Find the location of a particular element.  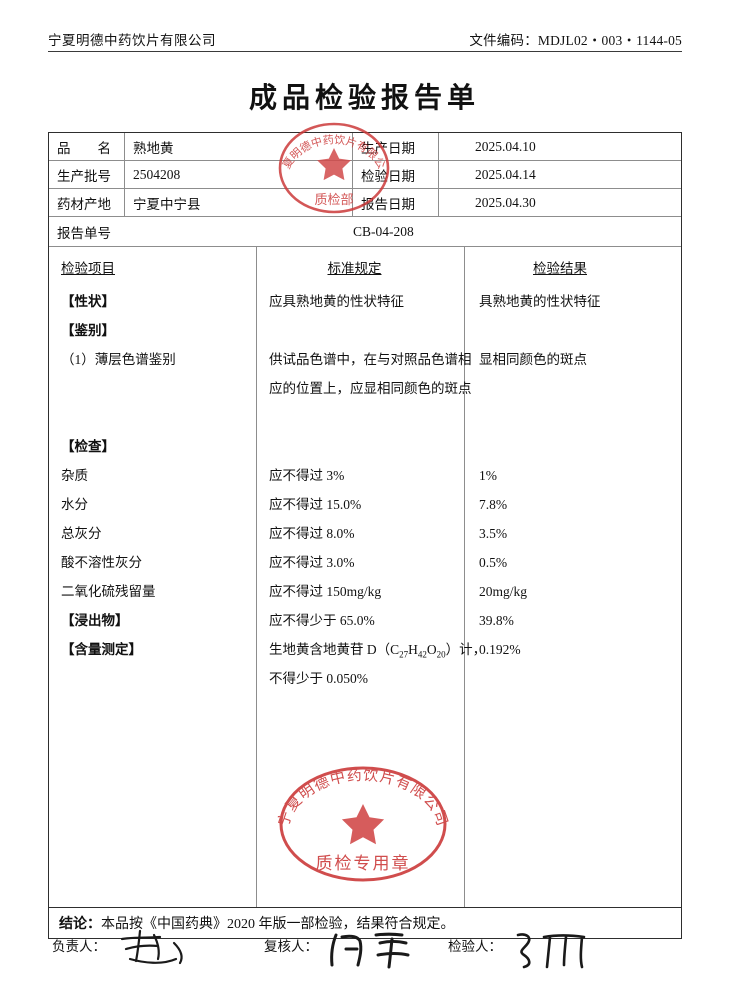

document-header: 宁夏明德中药饮片有限公司 文件编码：MDJL02・003・1144-05 is located at coordinates (365, 39).